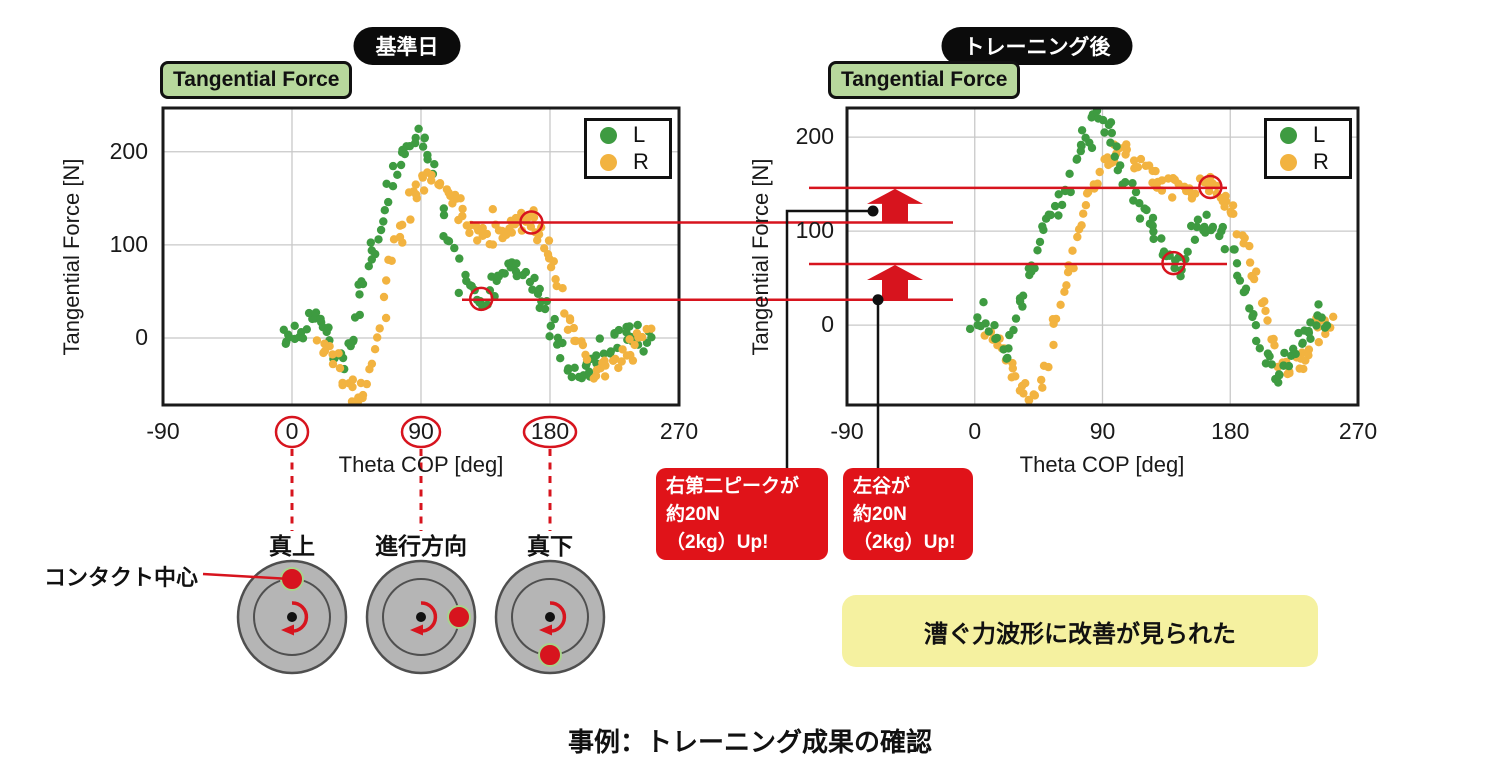 The width and height of the screenshot is (1500, 782). What do you see at coordinates (292, 546) in the screenshot?
I see `wheel-label-top: 真上` at bounding box center [292, 546].